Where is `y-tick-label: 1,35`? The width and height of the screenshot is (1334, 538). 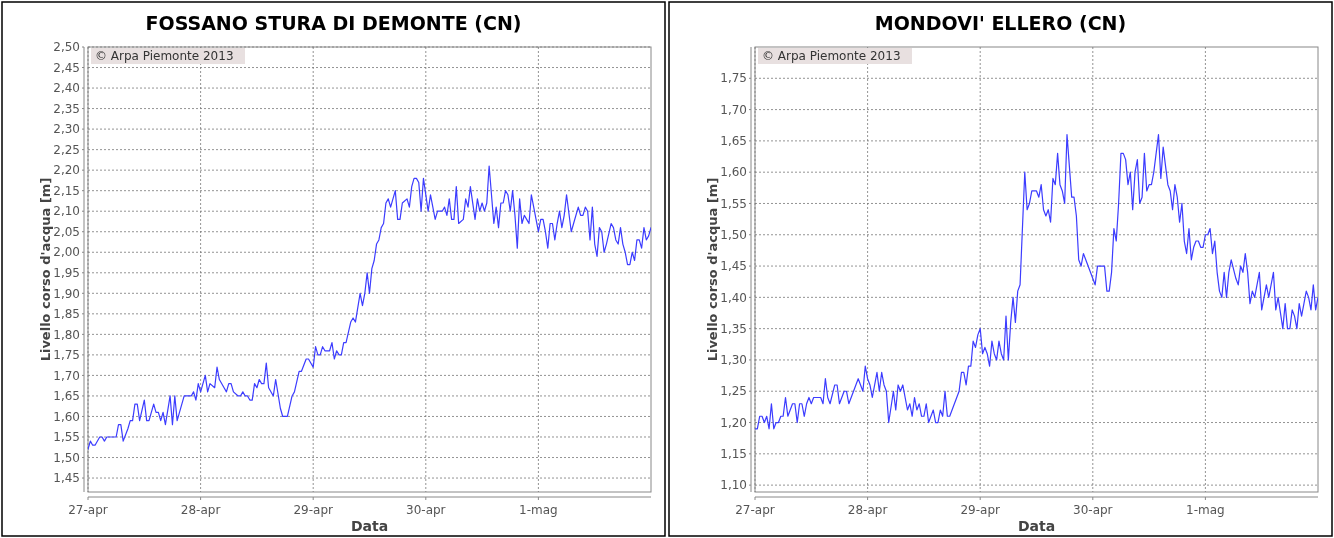 y-tick-label: 1,35 is located at coordinates (733, 328).